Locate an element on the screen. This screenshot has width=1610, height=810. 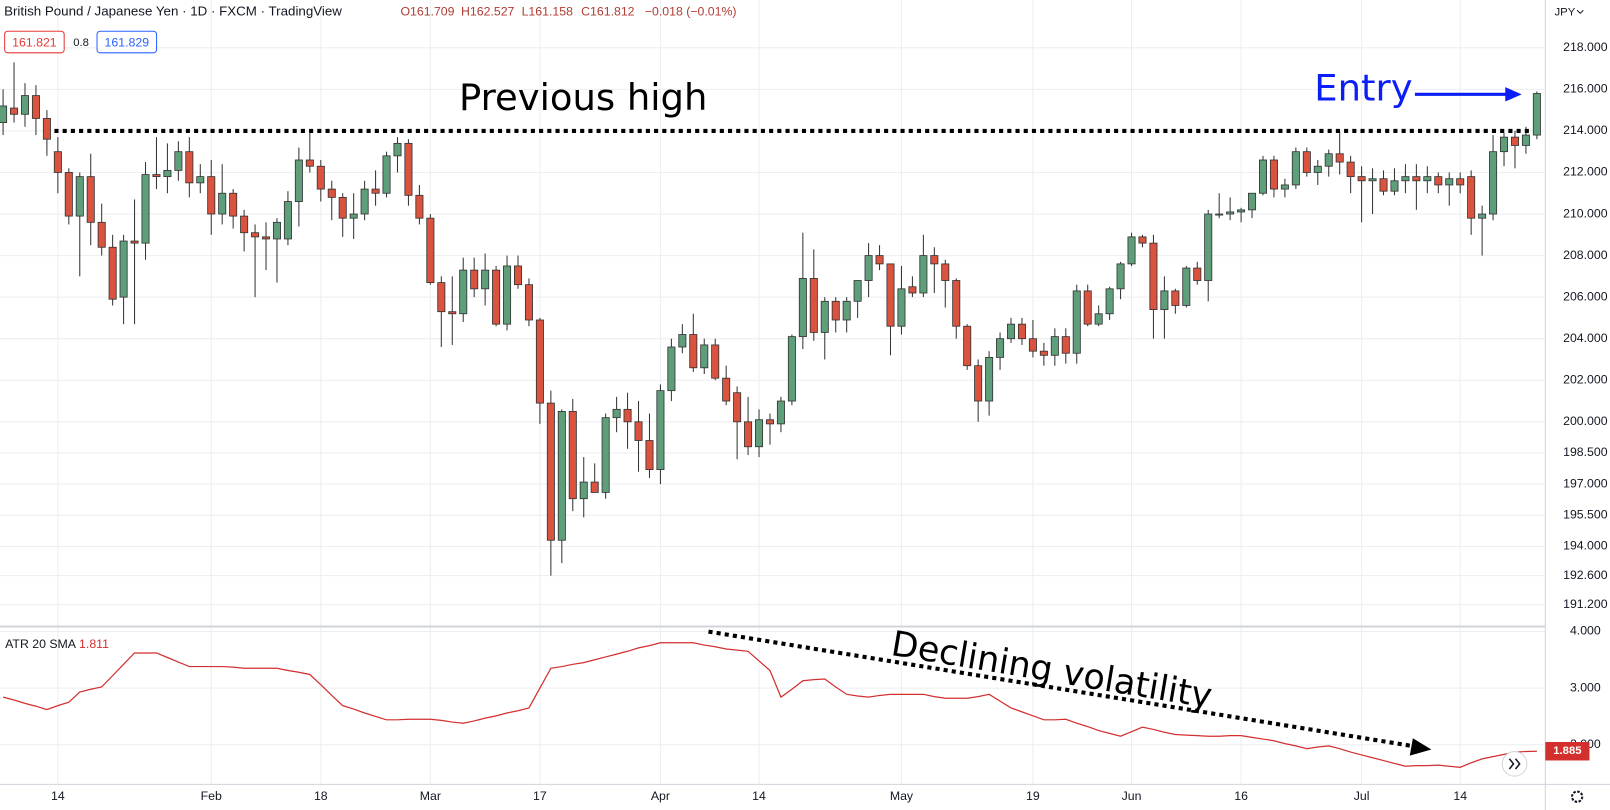
ohlc-open: O161.709 is located at coordinates (427, 11).